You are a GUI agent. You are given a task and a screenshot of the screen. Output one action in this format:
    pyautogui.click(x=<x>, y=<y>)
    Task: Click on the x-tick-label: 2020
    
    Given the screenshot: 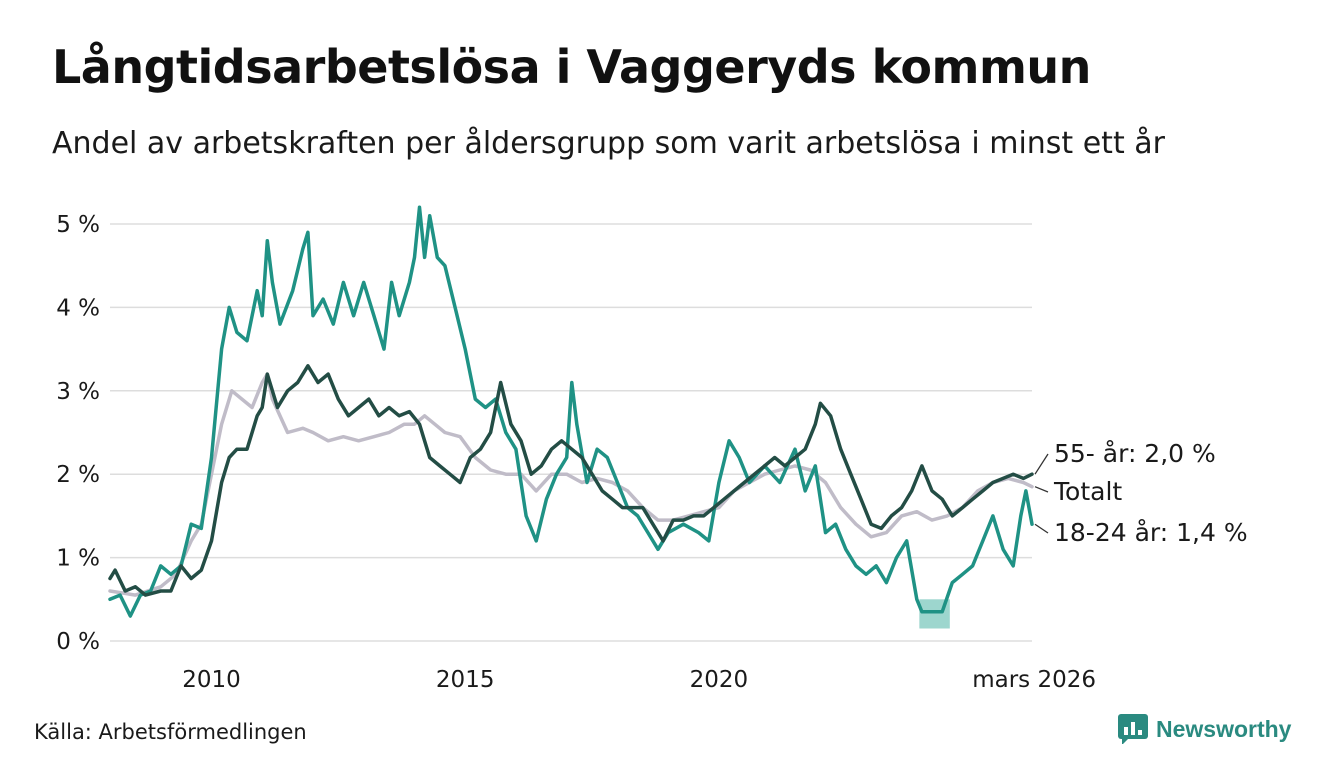 What is the action you would take?
    pyautogui.click(x=719, y=680)
    